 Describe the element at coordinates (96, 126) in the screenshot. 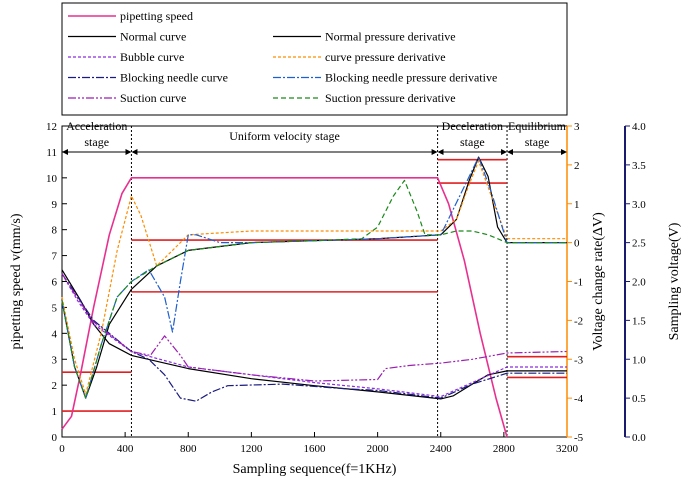

I see `stage-label: Acceleration` at that location.